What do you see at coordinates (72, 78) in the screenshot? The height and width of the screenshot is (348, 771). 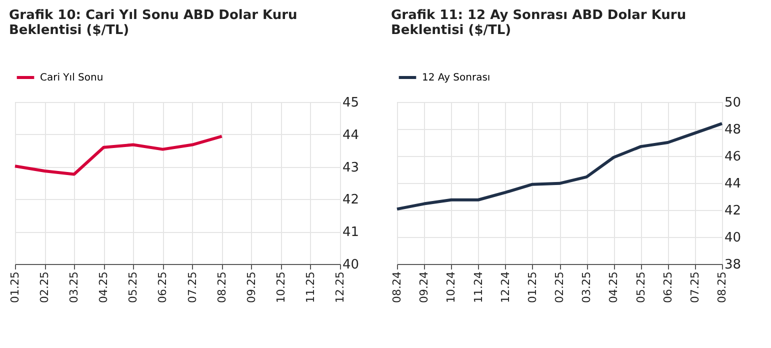 I see `legend-label: Cari Yıl Sonu` at bounding box center [72, 78].